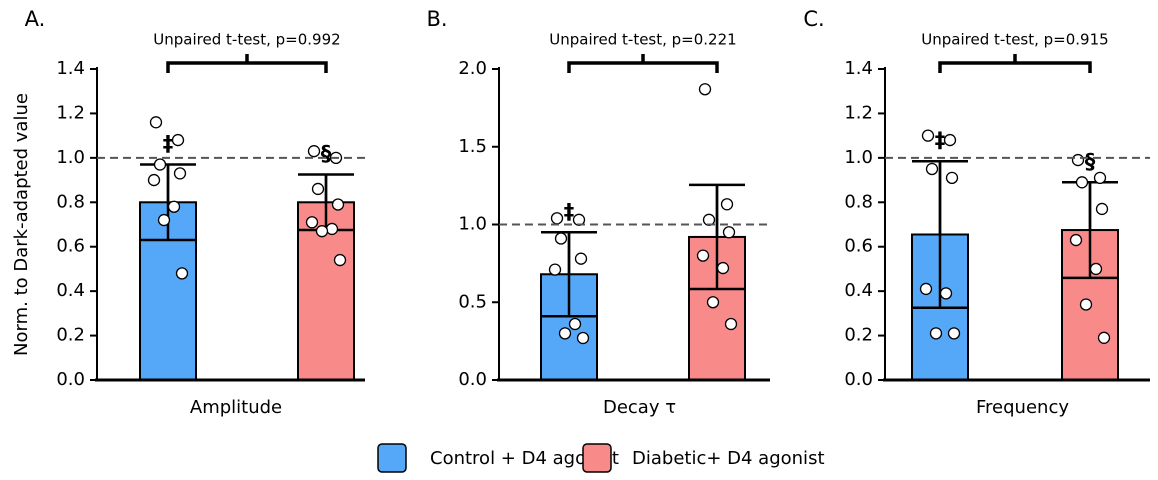 Image resolution: width=1158 pixels, height=480 pixels. I want to click on annotation: Unpaired t-test, p=0.915, so click(1014, 40).